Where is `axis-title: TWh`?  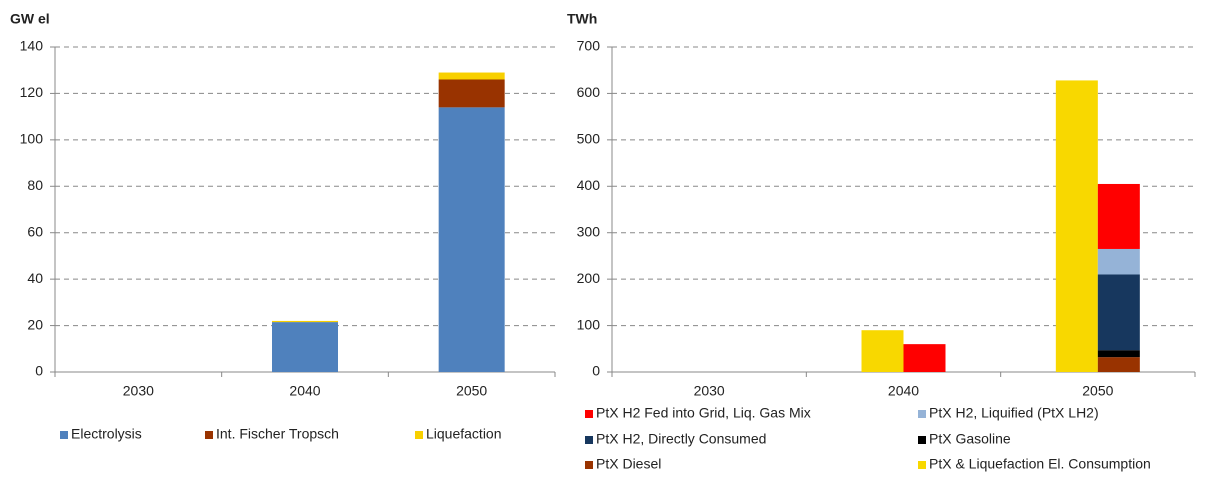 axis-title: TWh is located at coordinates (582, 19).